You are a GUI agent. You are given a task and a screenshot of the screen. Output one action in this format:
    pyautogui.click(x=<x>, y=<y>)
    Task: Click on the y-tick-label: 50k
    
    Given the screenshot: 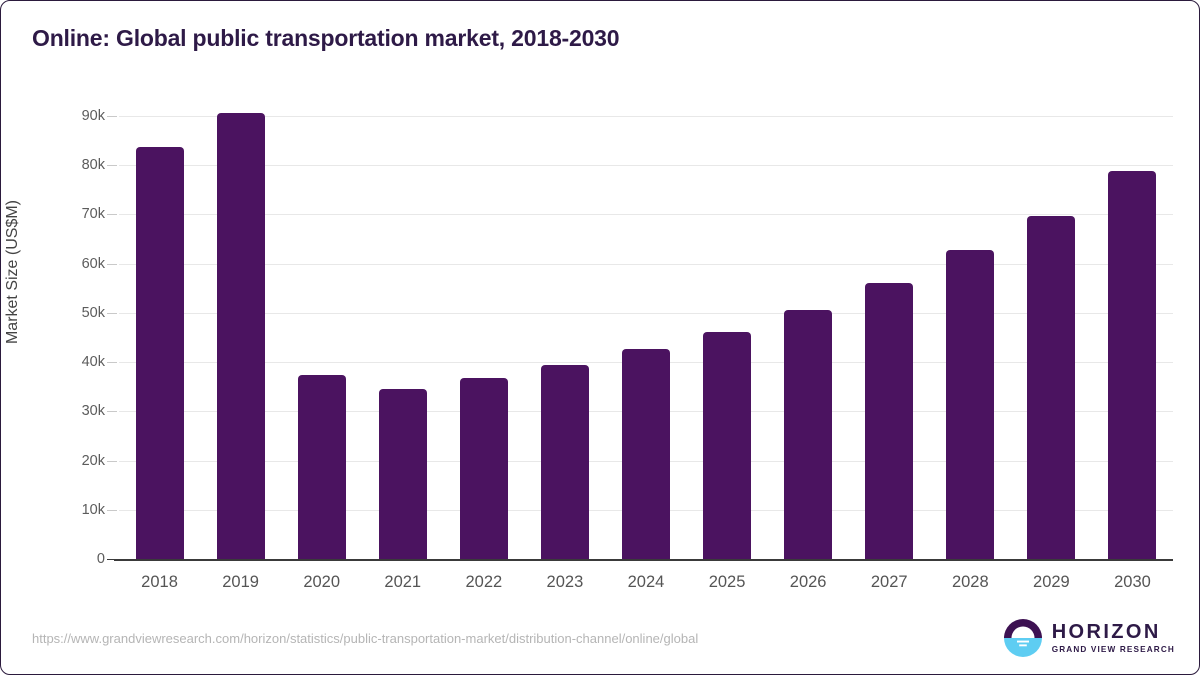 What is the action you would take?
    pyautogui.click(x=93, y=312)
    